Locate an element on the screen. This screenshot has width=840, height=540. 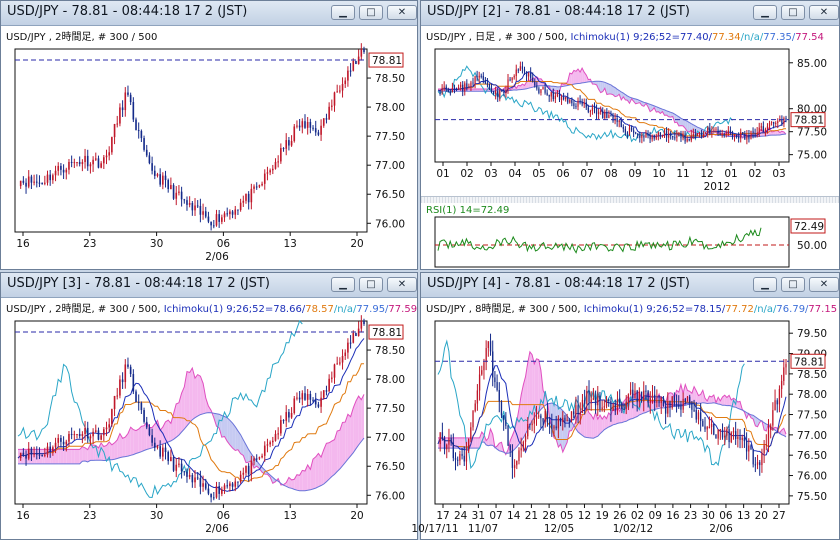
x-tick-label: 03 is located at coordinates (490, 174).